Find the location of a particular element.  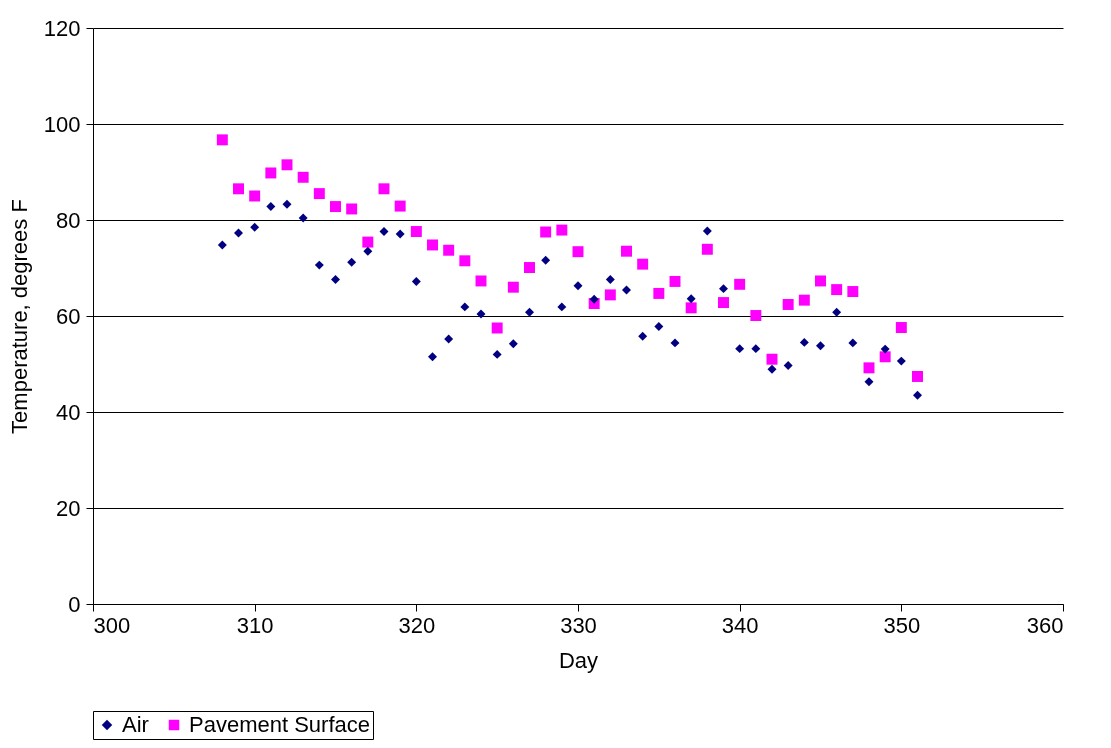

y-tick-label: 120 is located at coordinates (62, 28).